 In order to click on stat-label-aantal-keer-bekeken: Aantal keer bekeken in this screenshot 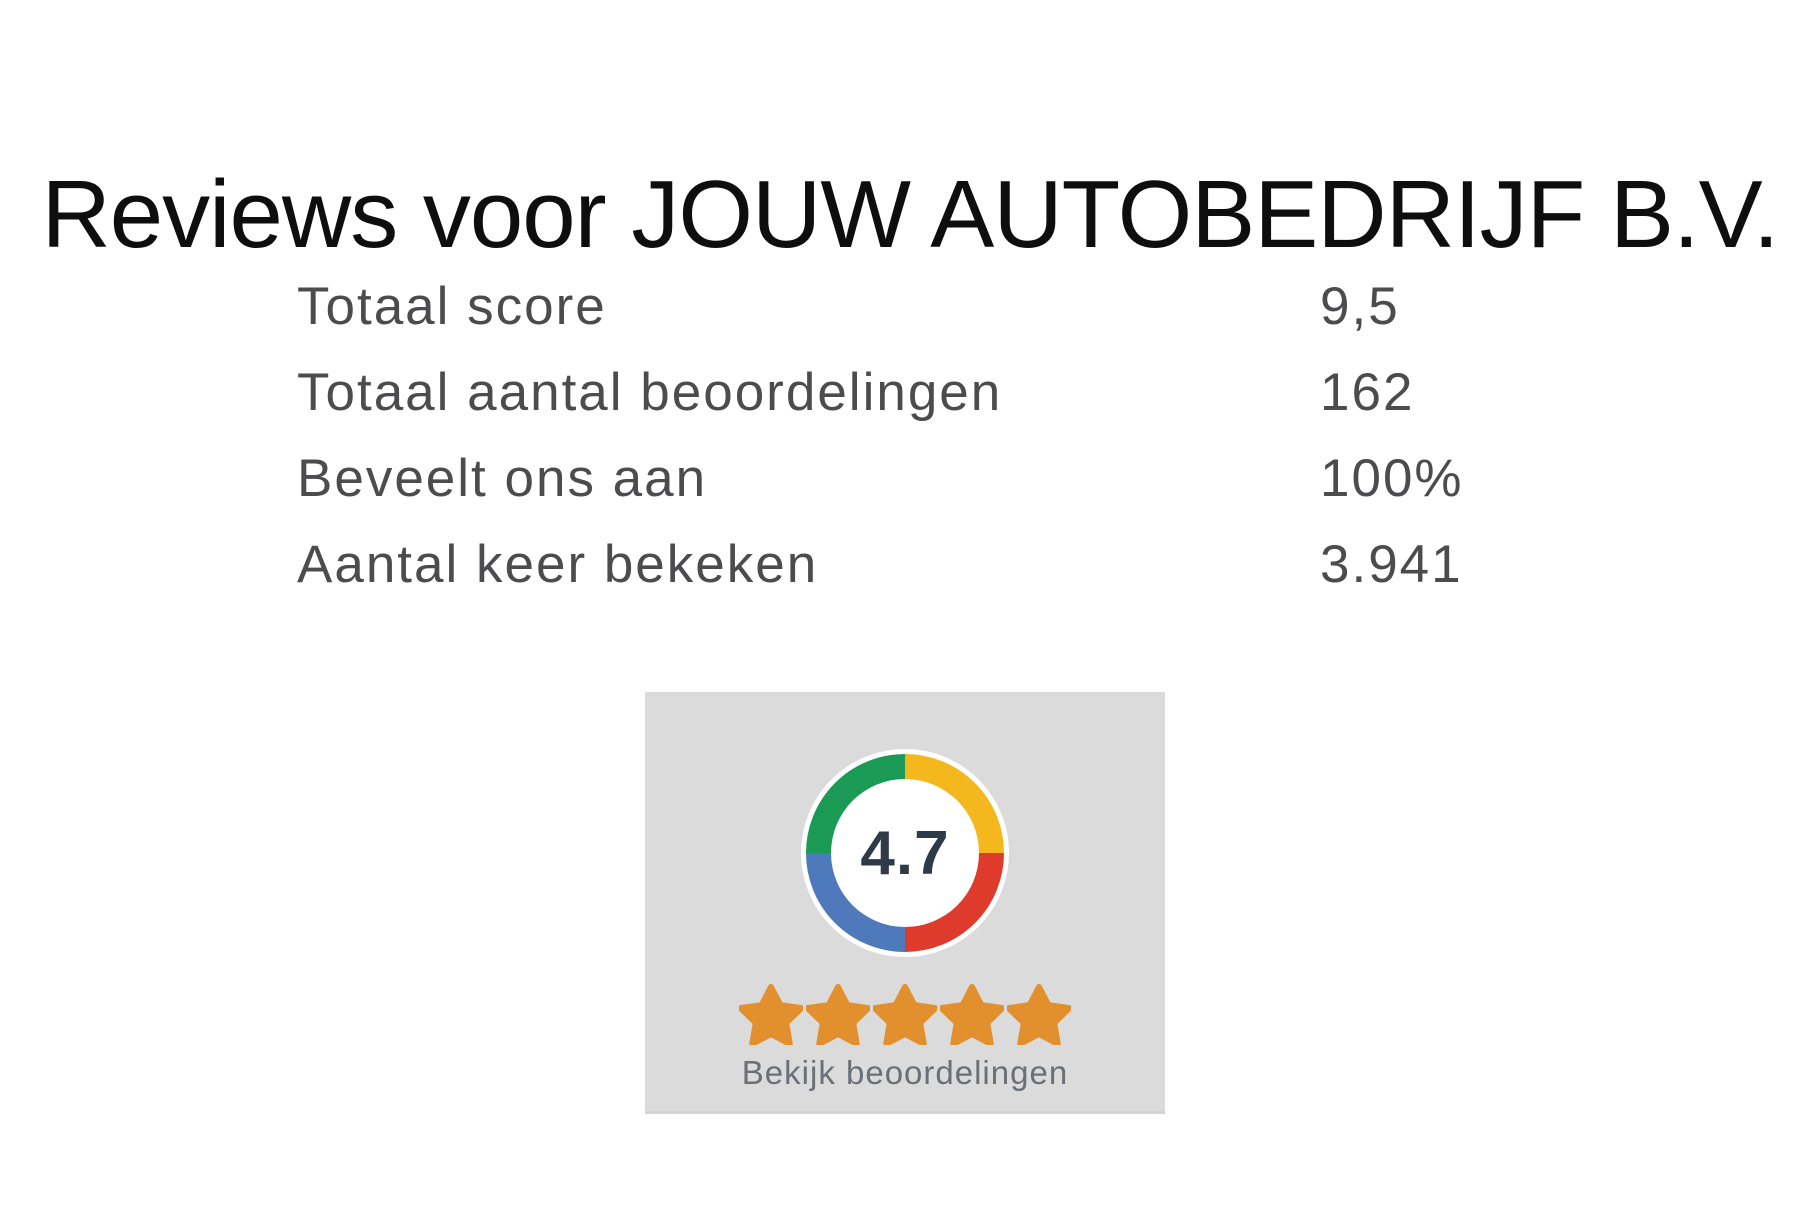, I will do `click(558, 564)`.